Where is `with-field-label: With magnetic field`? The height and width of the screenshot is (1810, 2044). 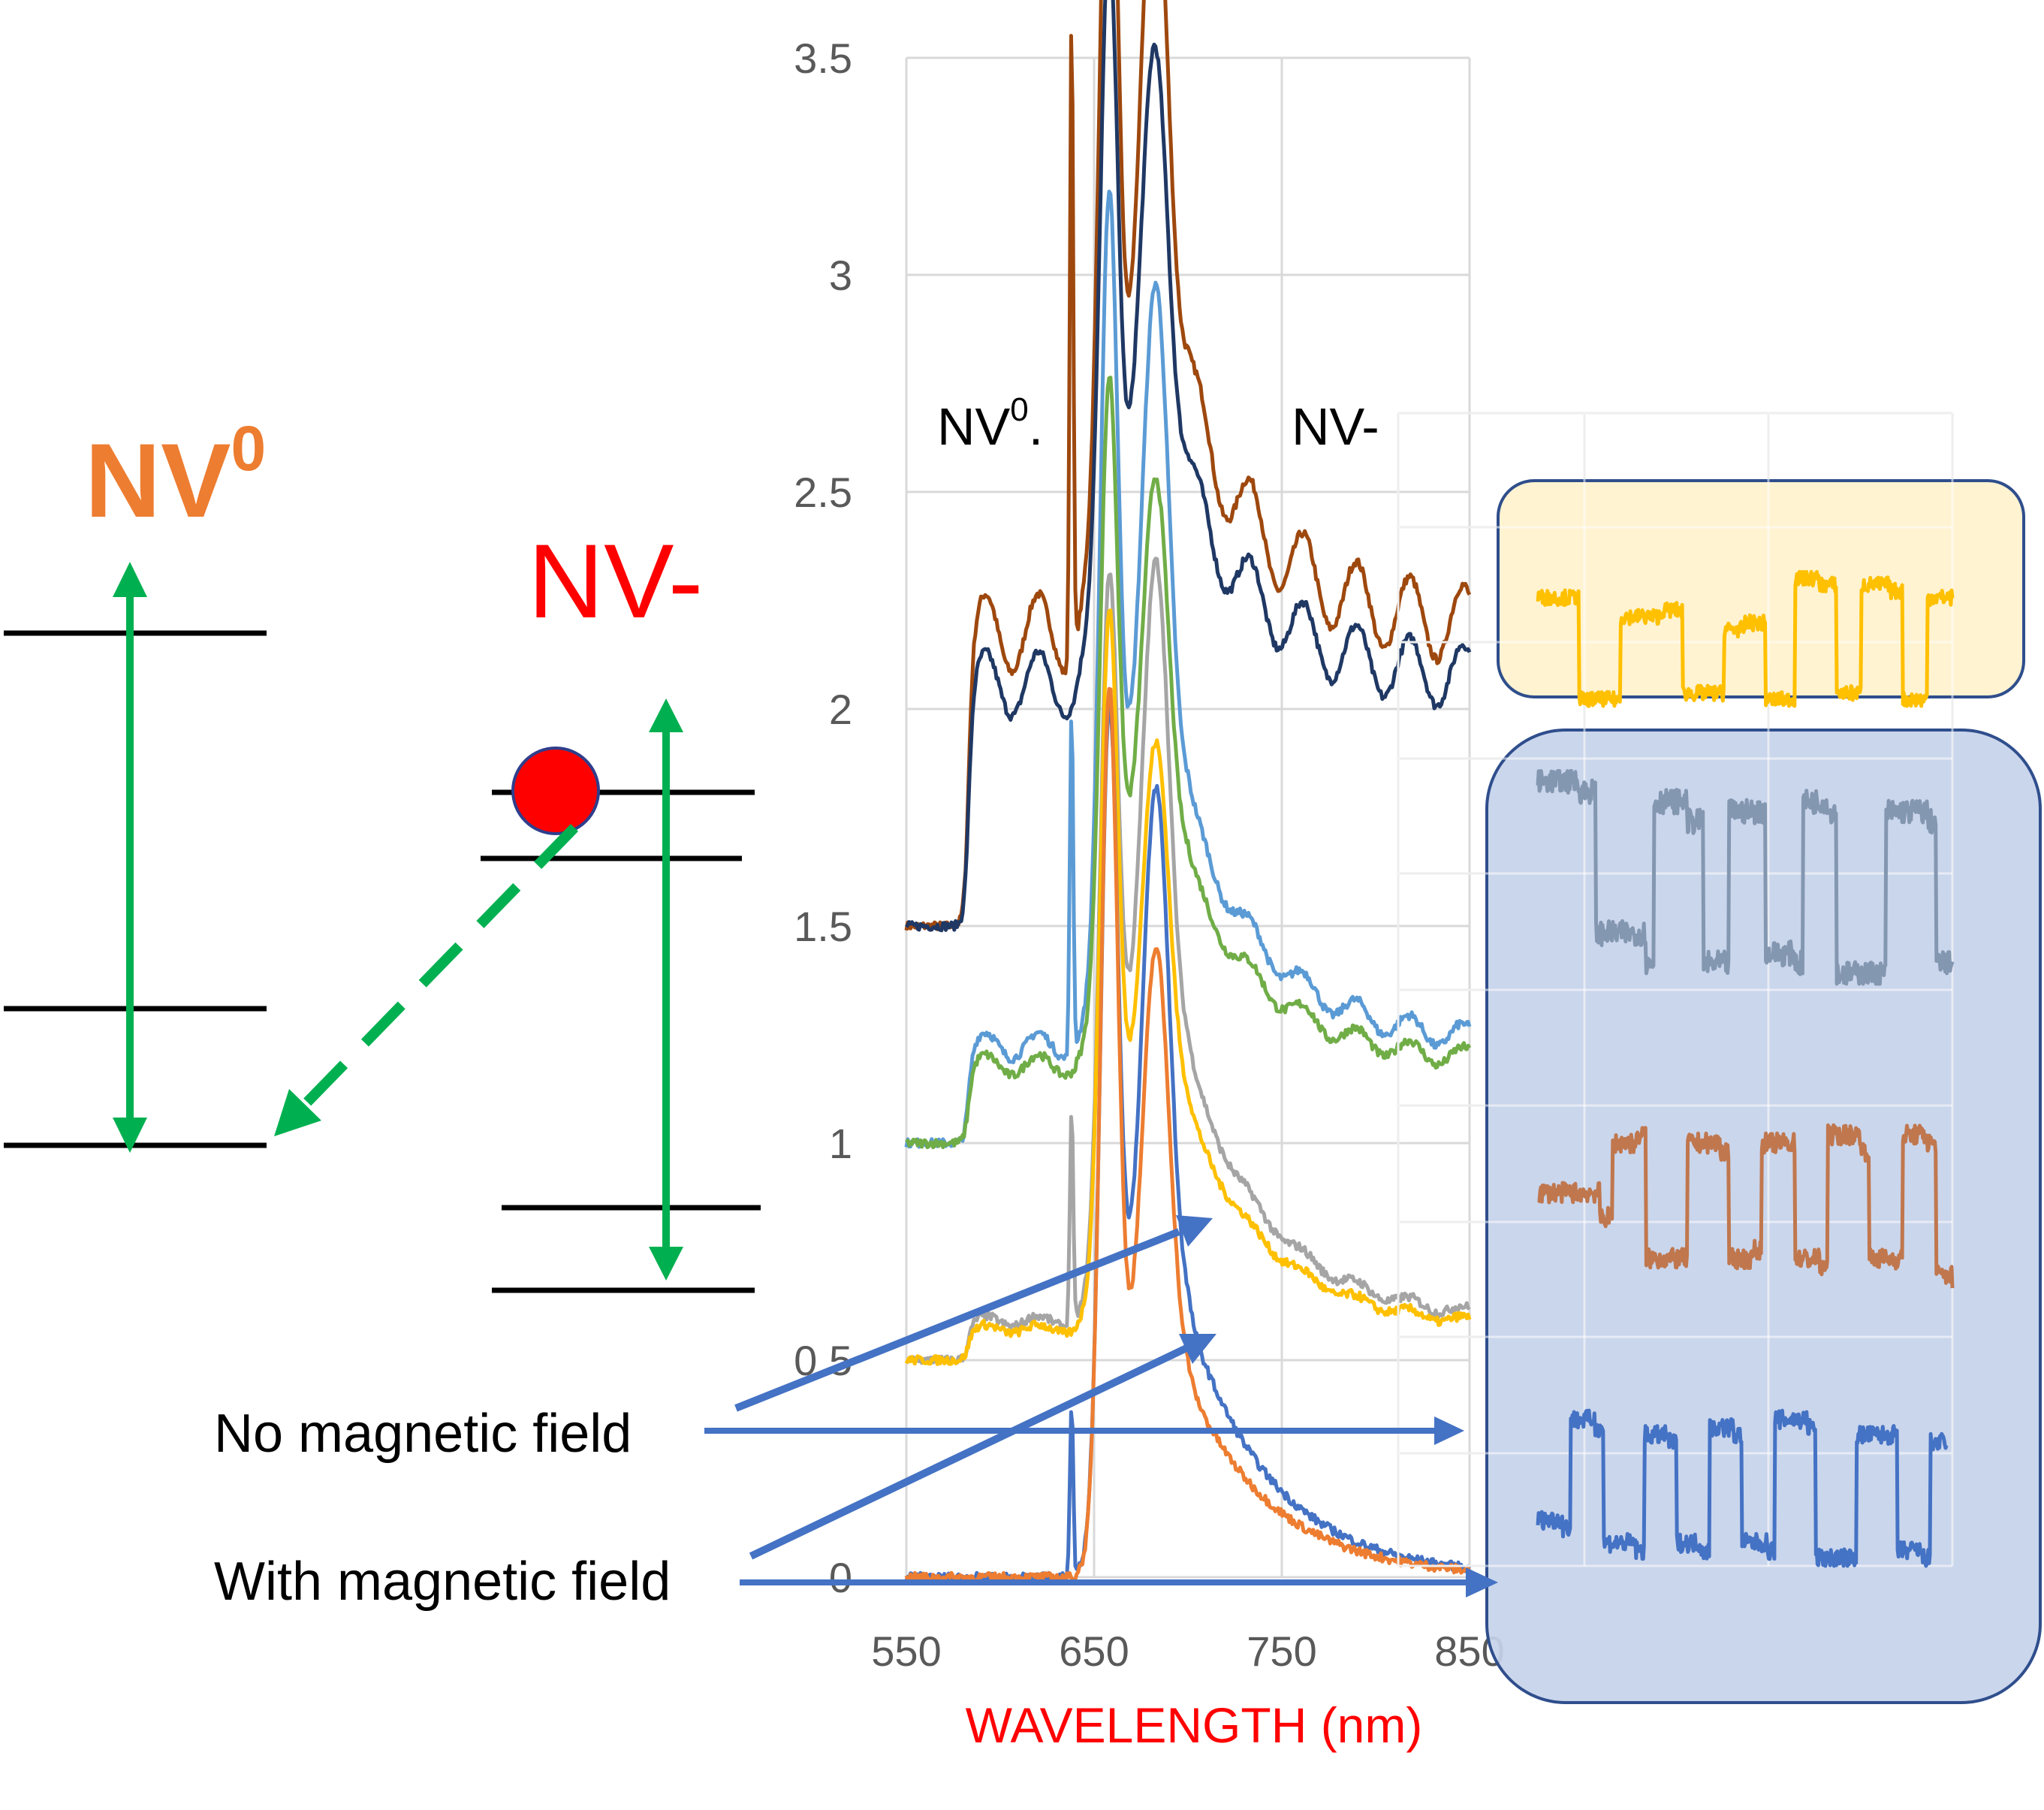
with-field-label: With magnetic field is located at coordinates (442, 1582).